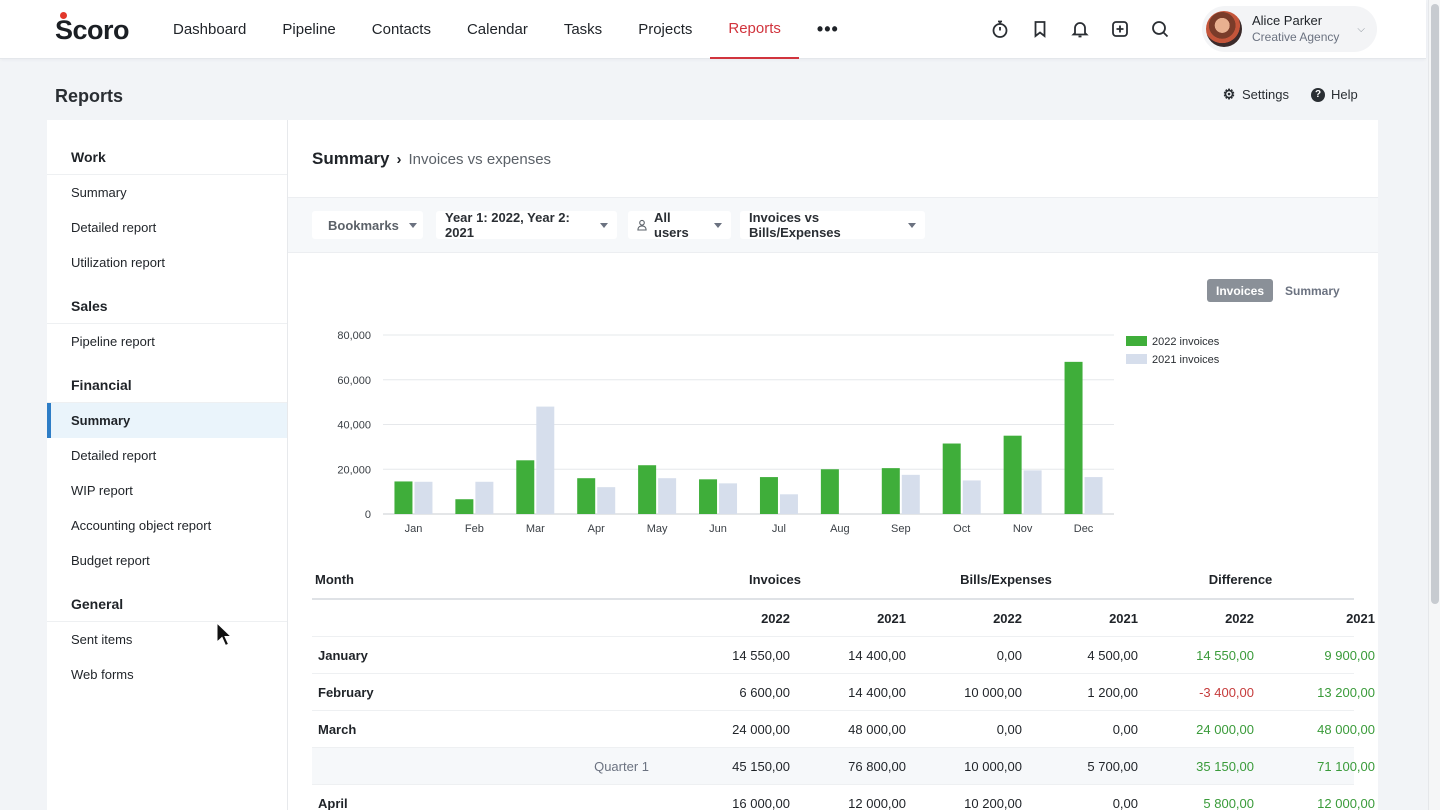 The width and height of the screenshot is (1440, 810). I want to click on user-name: Alice Parker, so click(1287, 20).